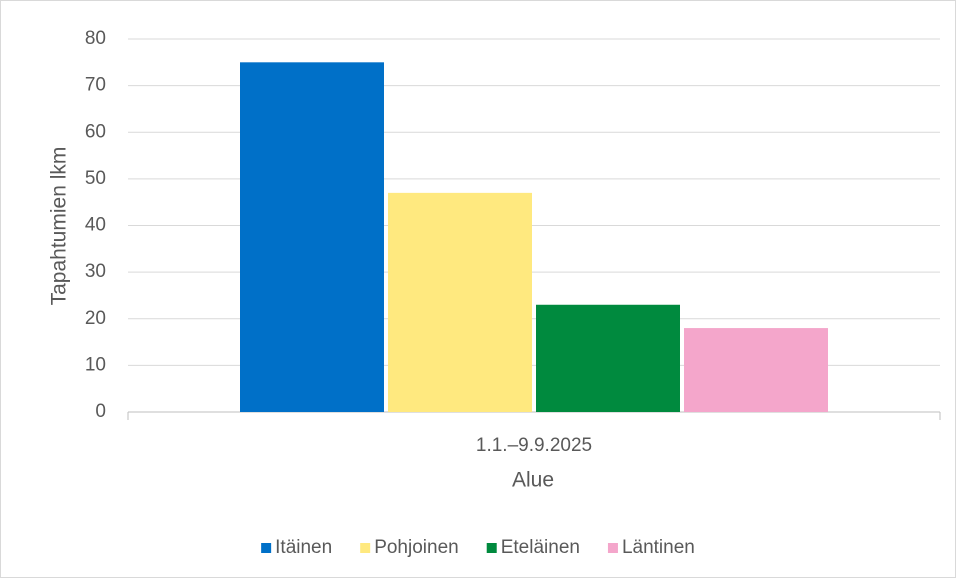  I want to click on x-axis-label: Alue, so click(533, 480).